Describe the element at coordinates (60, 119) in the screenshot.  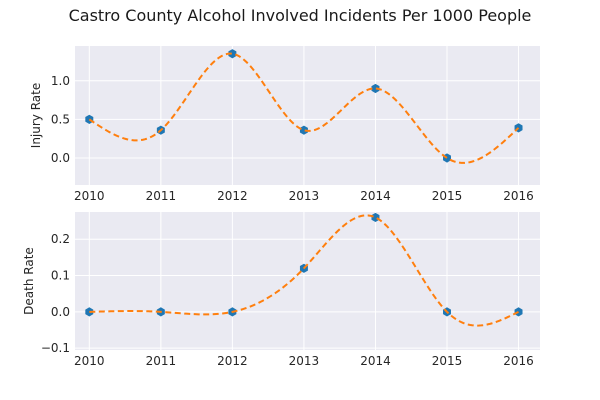
I see `y-tick-label: 0.5` at that location.